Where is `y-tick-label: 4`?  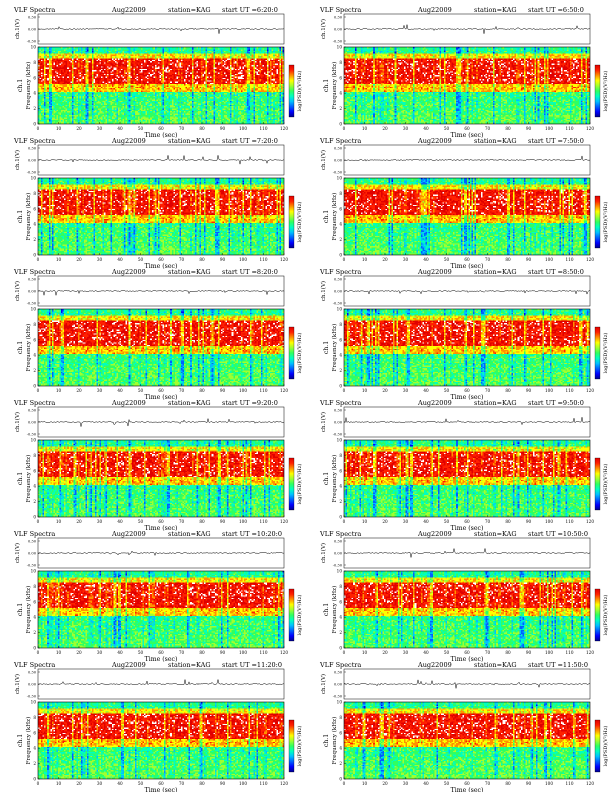
y-tick-label: 4 is located at coordinates (340, 486).